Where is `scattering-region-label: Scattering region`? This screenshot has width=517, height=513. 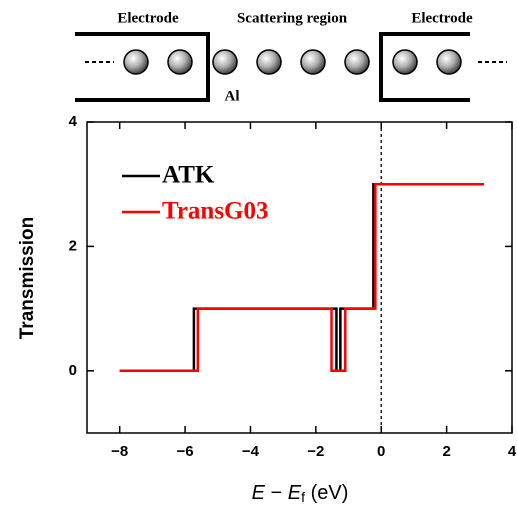
scattering-region-label: Scattering region is located at coordinates (292, 18).